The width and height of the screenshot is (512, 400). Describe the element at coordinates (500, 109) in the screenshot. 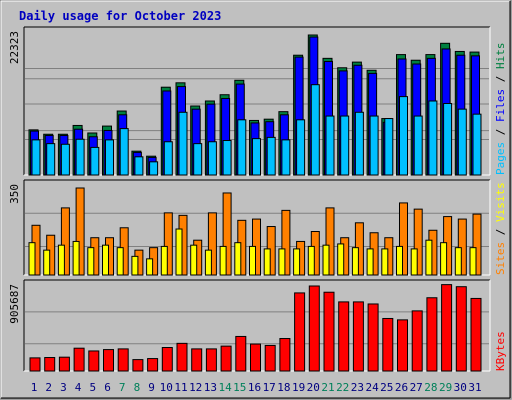

I see `legend-1: Pages / Files / Hits` at that location.